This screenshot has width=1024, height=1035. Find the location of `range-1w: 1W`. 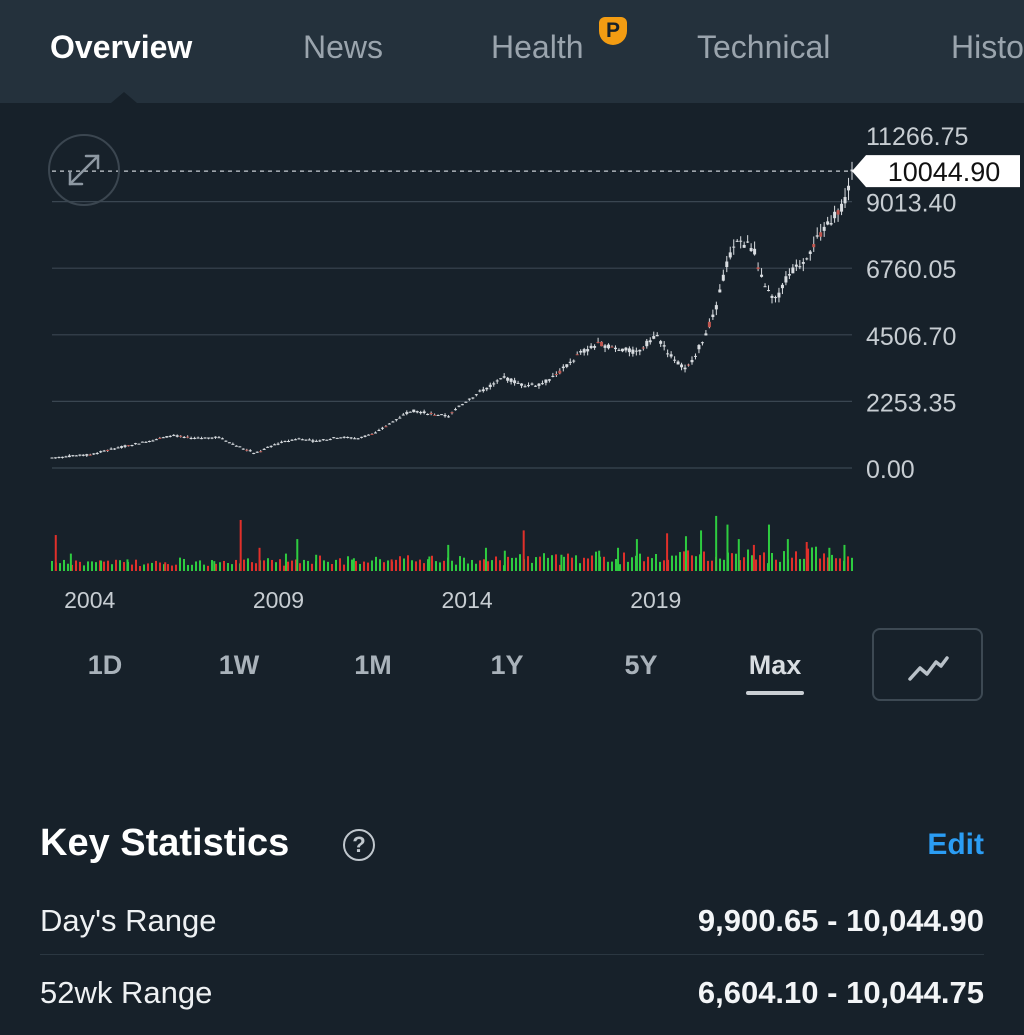

range-1w: 1W is located at coordinates (239, 665).